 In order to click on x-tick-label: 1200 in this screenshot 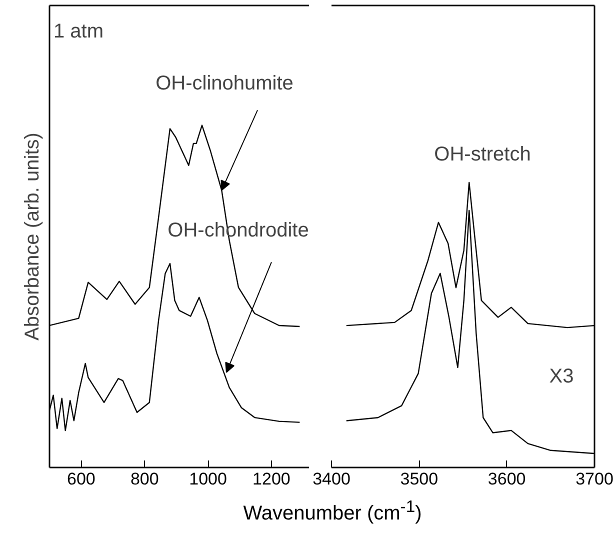, I will do `click(271, 479)`.